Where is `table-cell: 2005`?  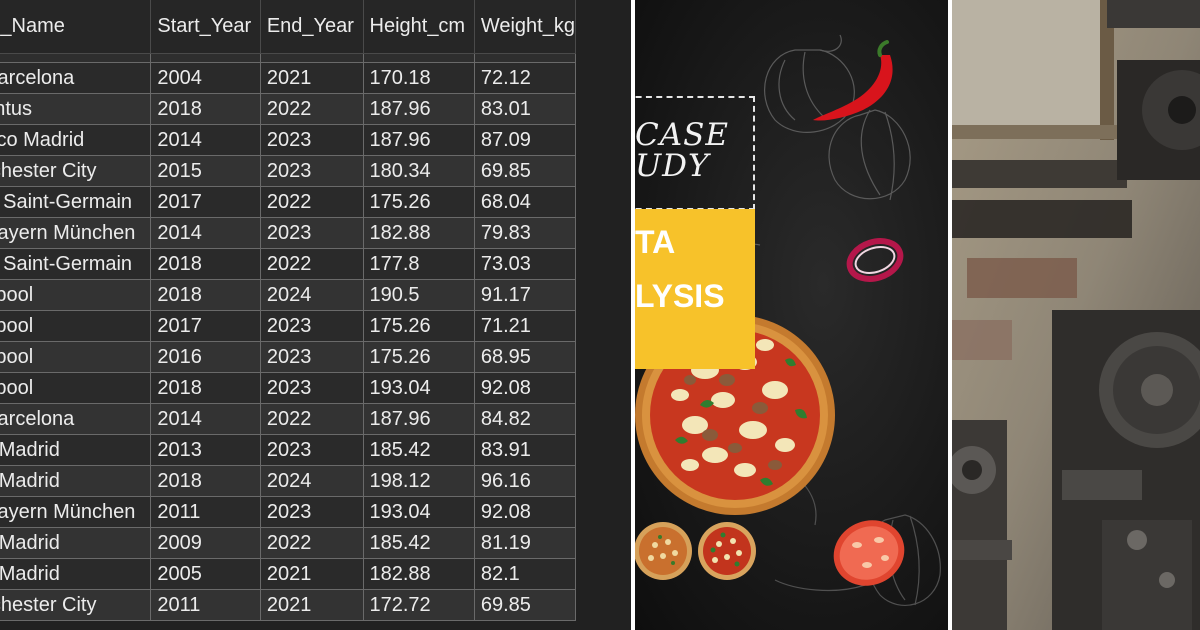 table-cell: 2005 is located at coordinates (205, 574).